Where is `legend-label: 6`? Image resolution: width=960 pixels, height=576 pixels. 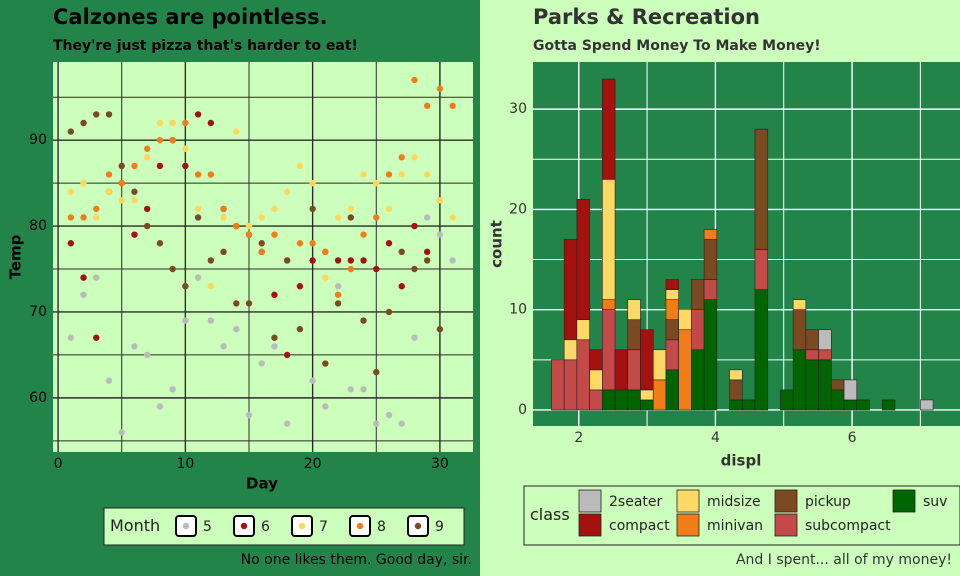 legend-label: 6 is located at coordinates (265, 527).